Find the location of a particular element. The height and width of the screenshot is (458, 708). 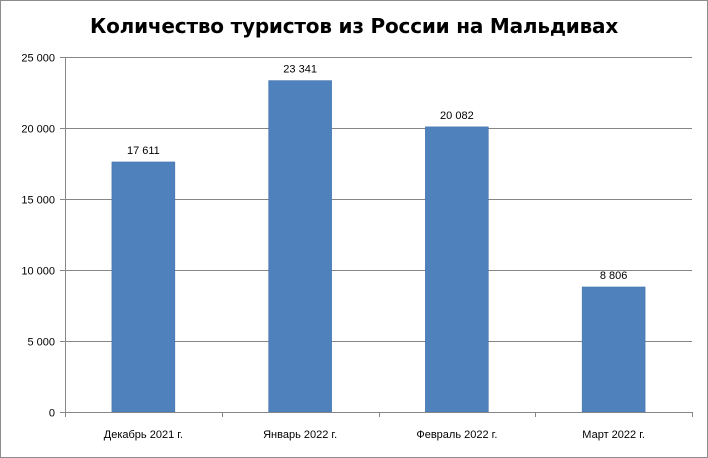

y-tick-label: 20 000 is located at coordinates (38, 130).